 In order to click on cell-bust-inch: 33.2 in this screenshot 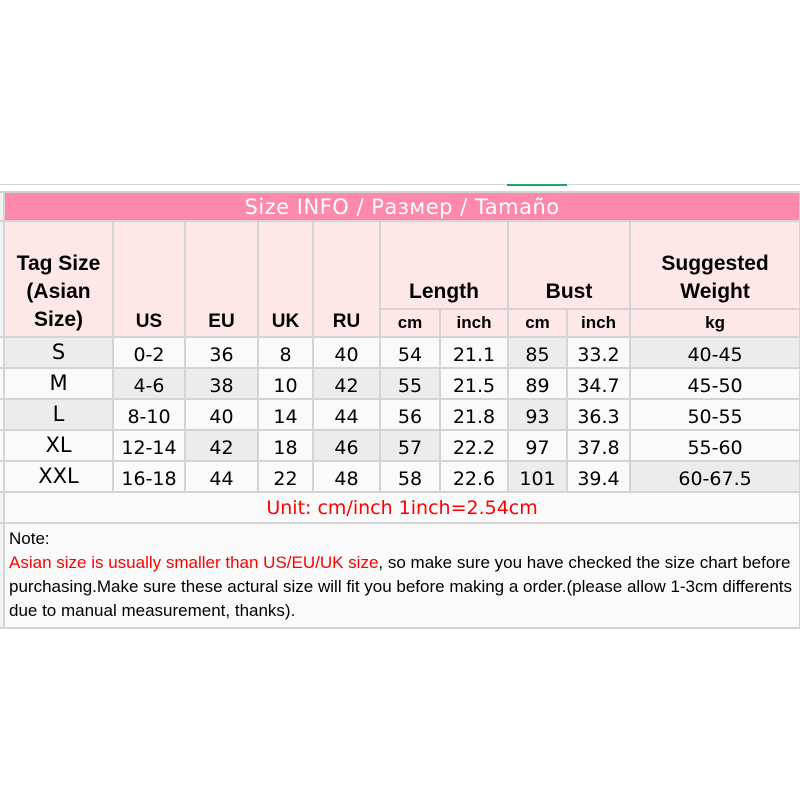, I will do `click(598, 352)`.